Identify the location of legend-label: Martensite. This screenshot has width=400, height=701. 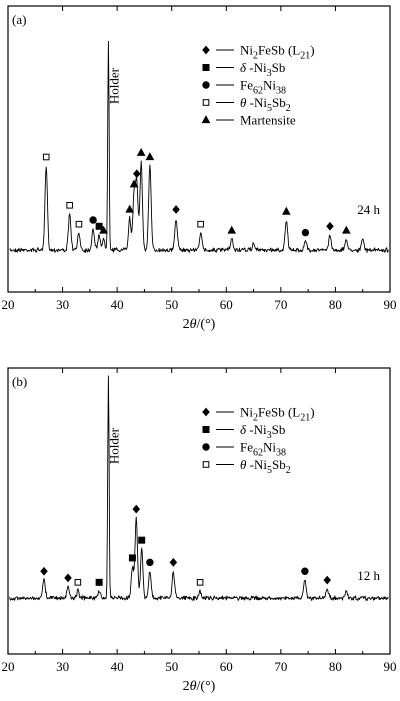
(268, 120).